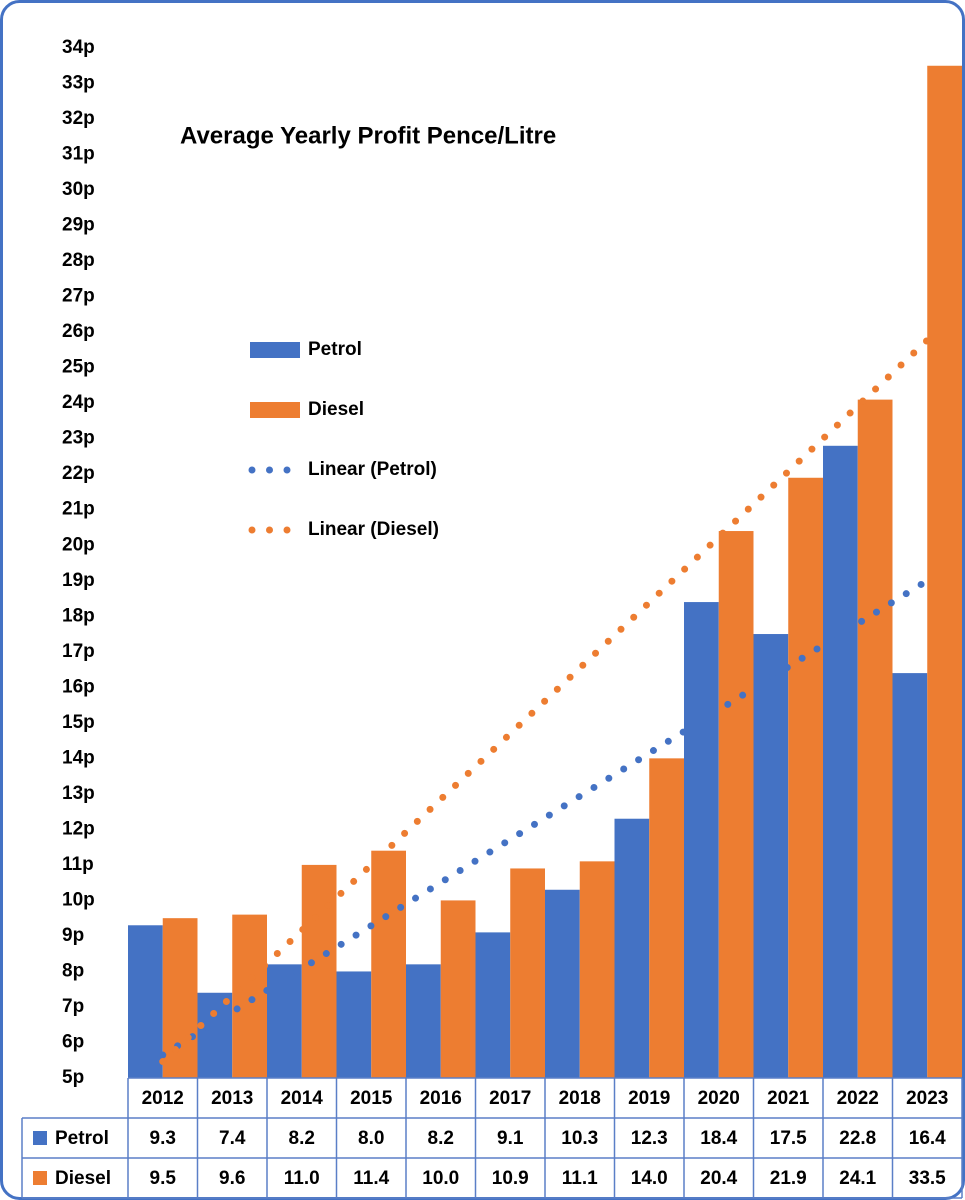 The width and height of the screenshot is (965, 1200). I want to click on table-cell: 10.3, so click(579, 1138).